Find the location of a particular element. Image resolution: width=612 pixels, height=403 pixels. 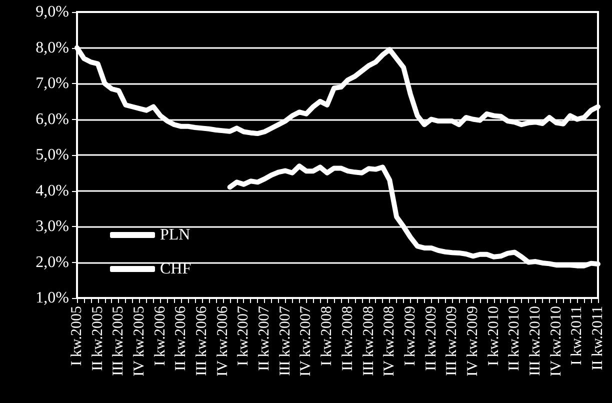

x-tick-label: I kw.2009 is located at coordinates (410, 336).